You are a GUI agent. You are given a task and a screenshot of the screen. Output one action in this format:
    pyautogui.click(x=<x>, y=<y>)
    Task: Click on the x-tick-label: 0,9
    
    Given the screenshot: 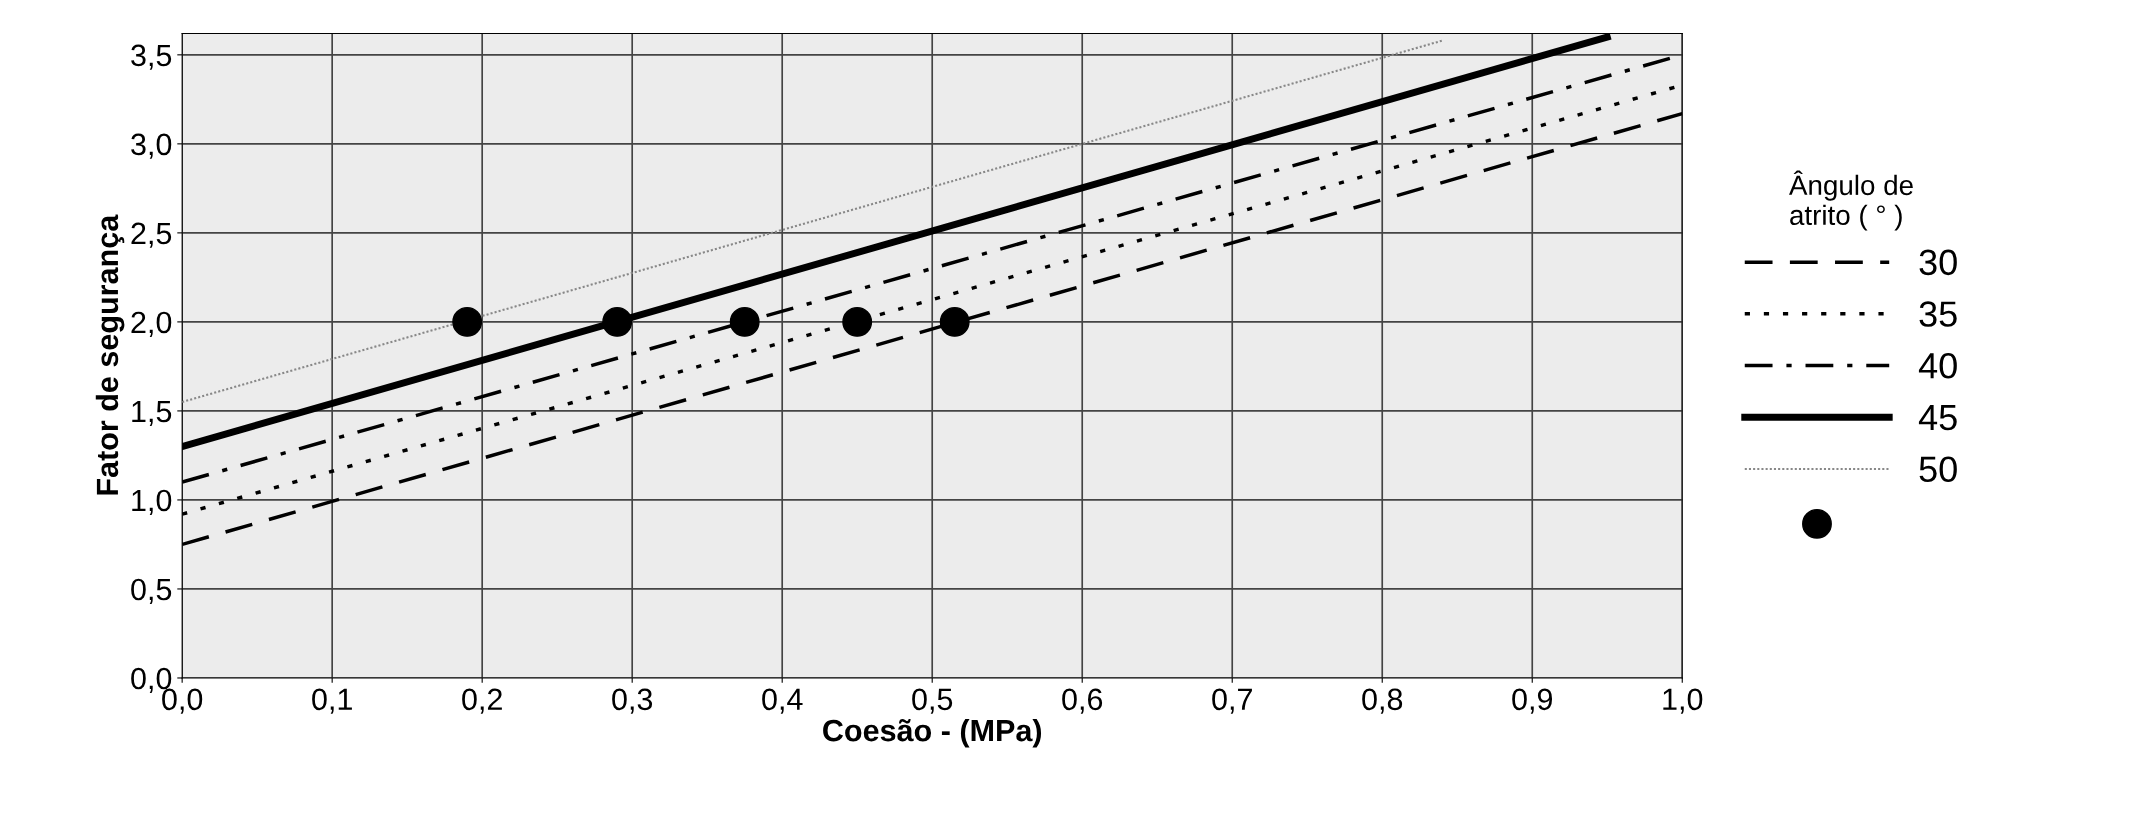 What is the action you would take?
    pyautogui.click(x=1532, y=701)
    